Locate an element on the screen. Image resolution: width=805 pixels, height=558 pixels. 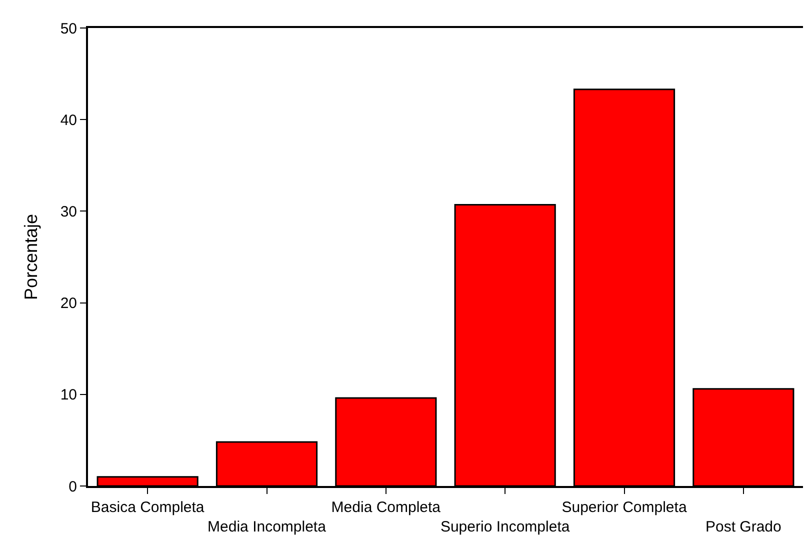
y-tick-label: 30 is located at coordinates (68, 211).